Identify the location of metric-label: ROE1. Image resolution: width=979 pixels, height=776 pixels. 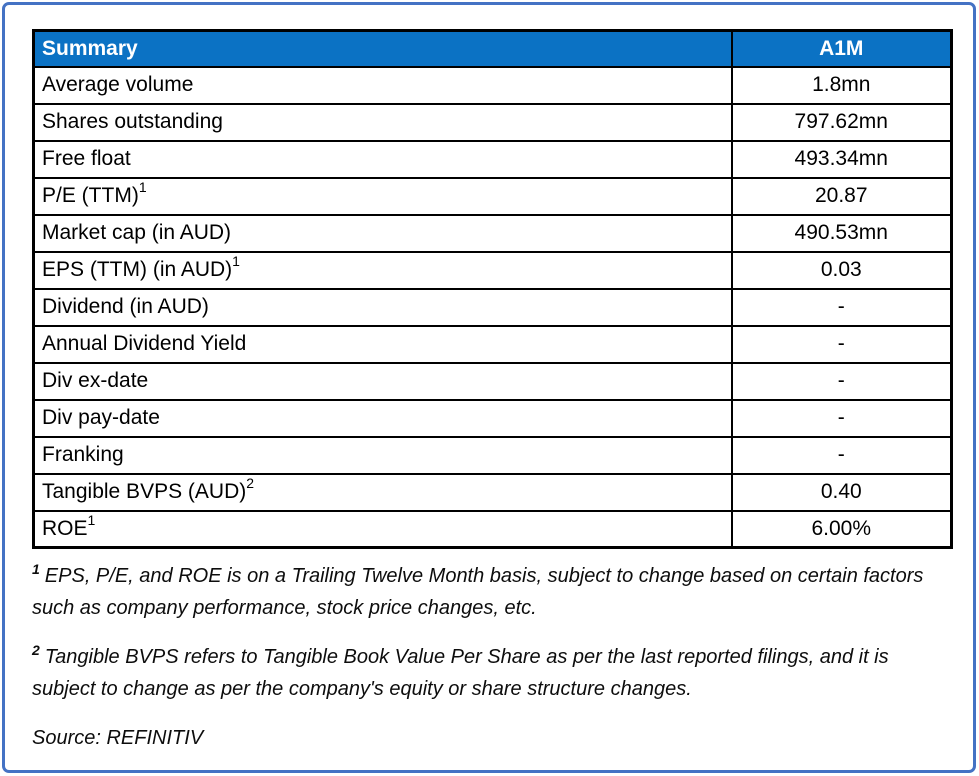
(382, 529).